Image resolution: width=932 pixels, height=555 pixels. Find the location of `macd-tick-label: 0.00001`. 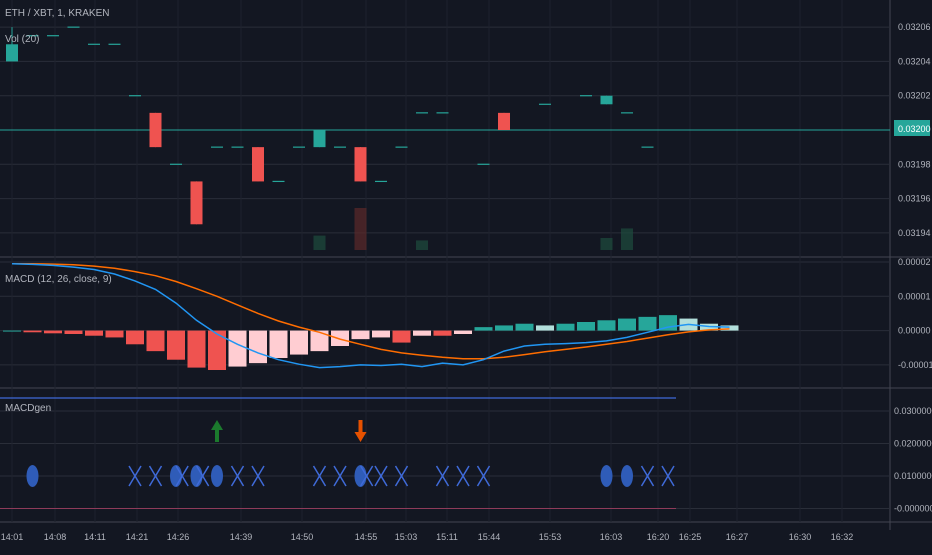

macd-tick-label: 0.00001 is located at coordinates (914, 296).